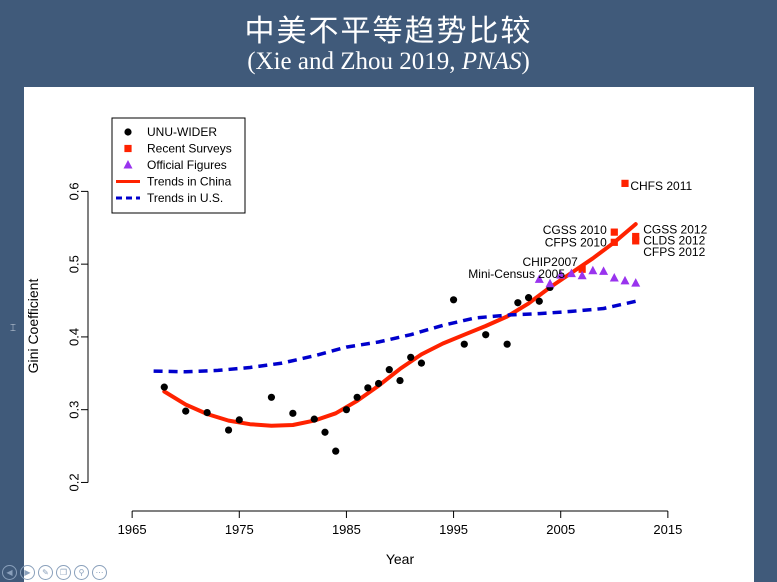  What do you see at coordinates (27, 572) in the screenshot?
I see `next-slide-icon: ▶` at bounding box center [27, 572].